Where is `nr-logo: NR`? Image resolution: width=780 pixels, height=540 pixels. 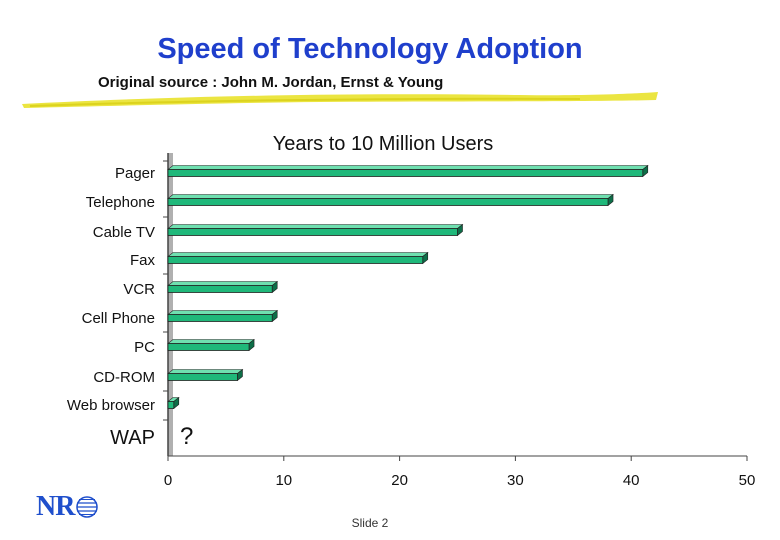
nr-logo: NR is located at coordinates (67, 506).